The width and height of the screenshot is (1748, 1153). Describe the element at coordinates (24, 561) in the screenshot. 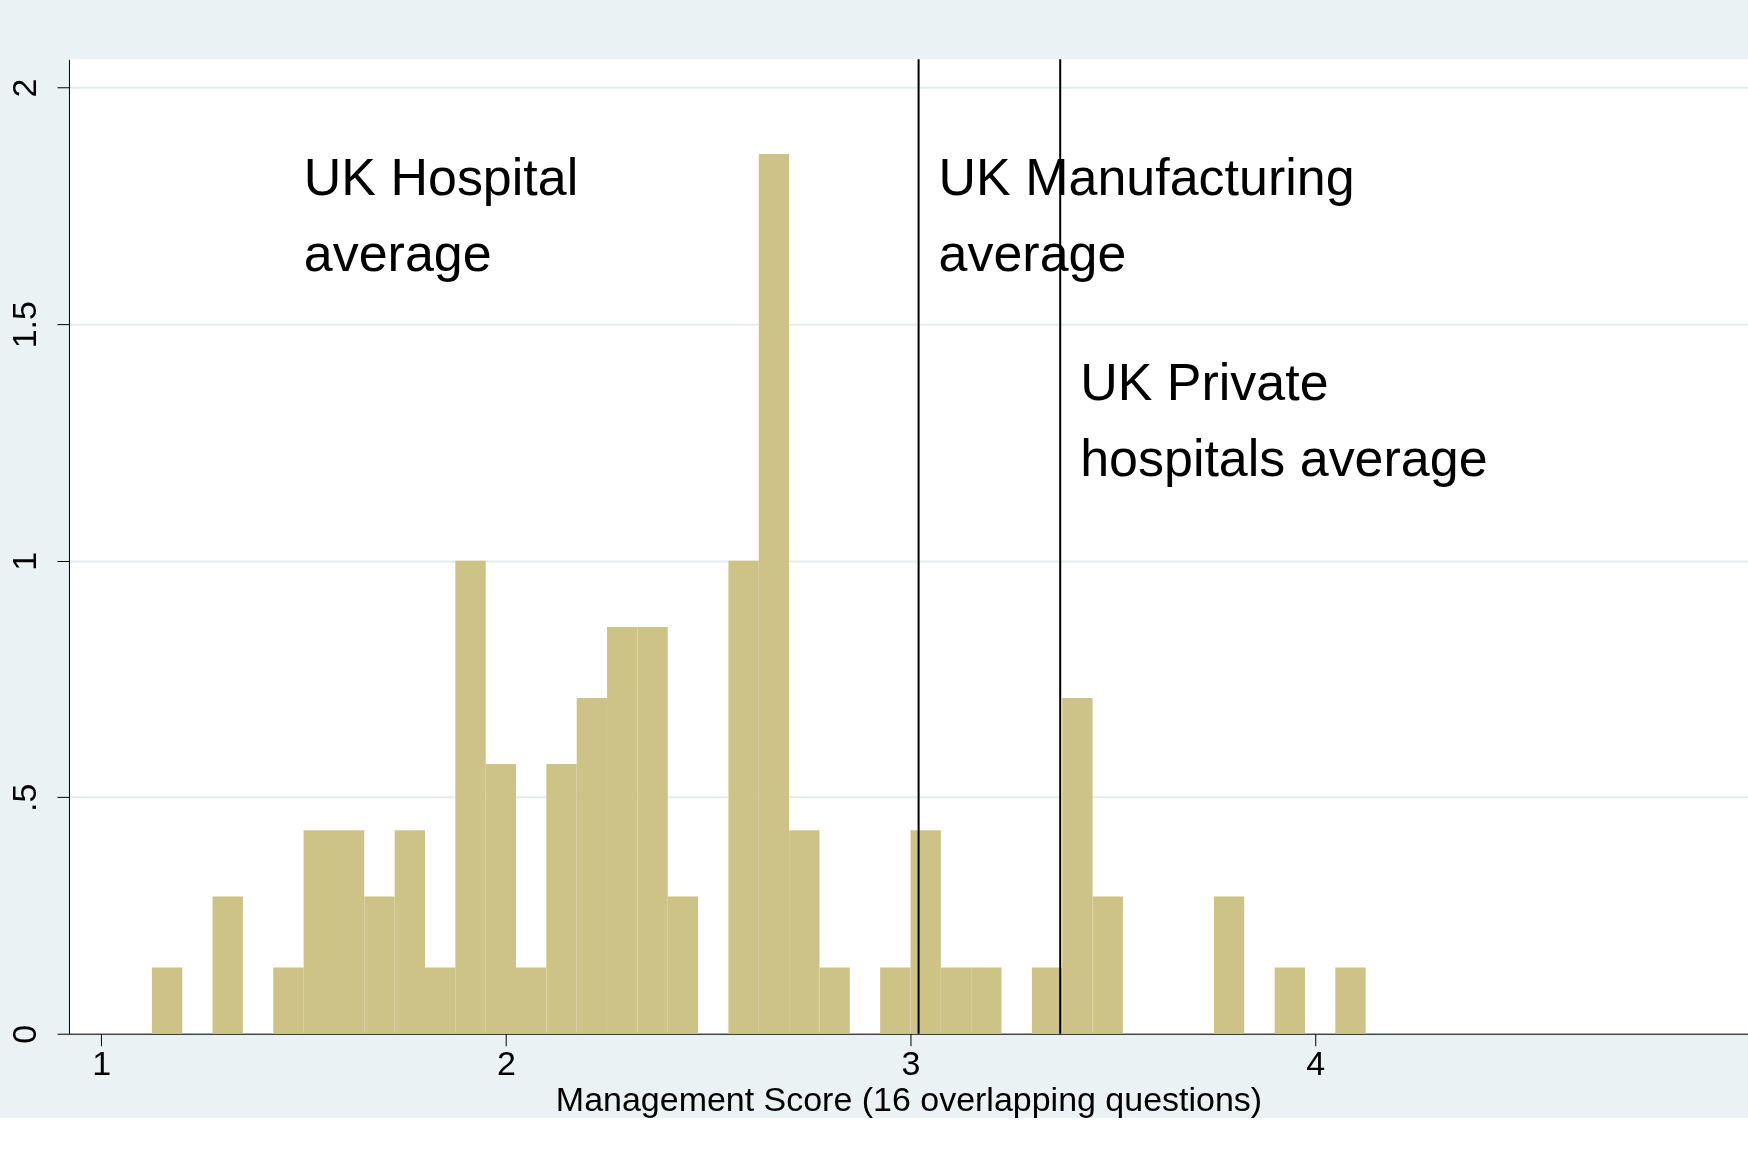

I see `y-tick-label: 1` at that location.